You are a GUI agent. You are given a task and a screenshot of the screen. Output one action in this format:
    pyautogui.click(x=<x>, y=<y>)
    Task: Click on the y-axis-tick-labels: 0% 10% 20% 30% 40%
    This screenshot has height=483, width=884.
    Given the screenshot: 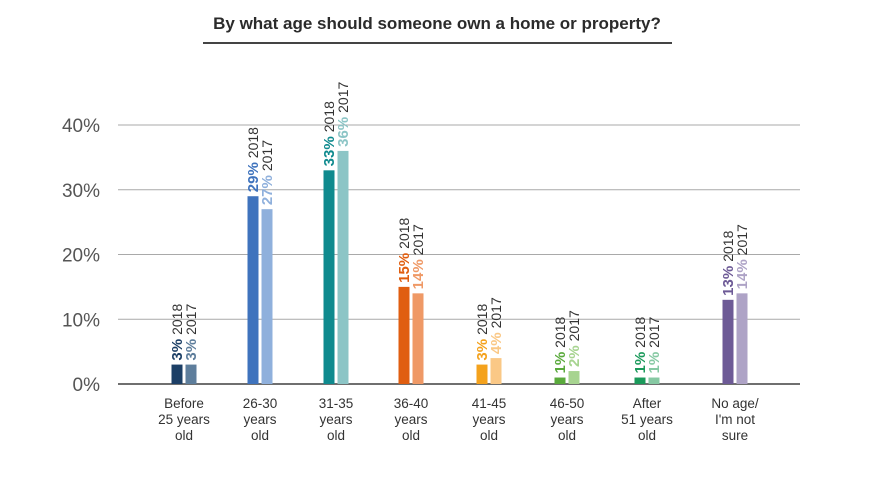 What is the action you would take?
    pyautogui.click(x=81, y=256)
    